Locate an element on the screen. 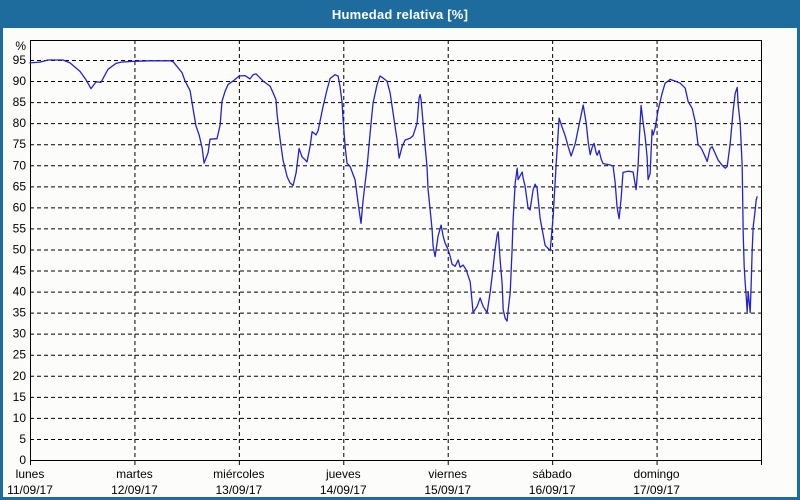  y-tick-label: 70 is located at coordinates (20, 165).